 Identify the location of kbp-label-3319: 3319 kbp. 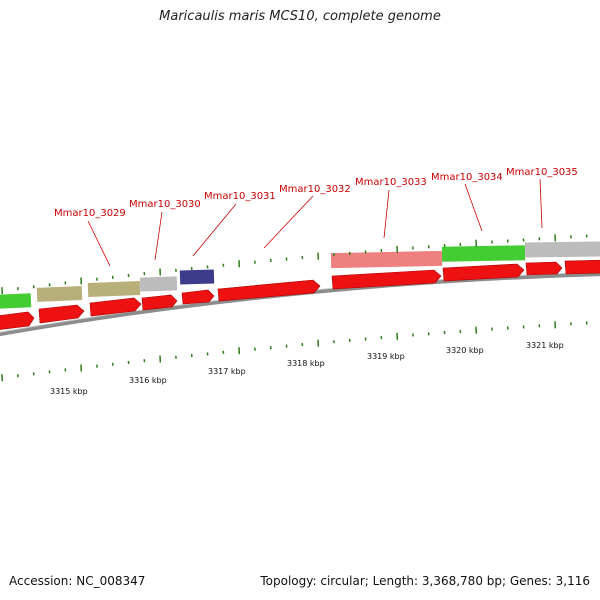
(386, 356).